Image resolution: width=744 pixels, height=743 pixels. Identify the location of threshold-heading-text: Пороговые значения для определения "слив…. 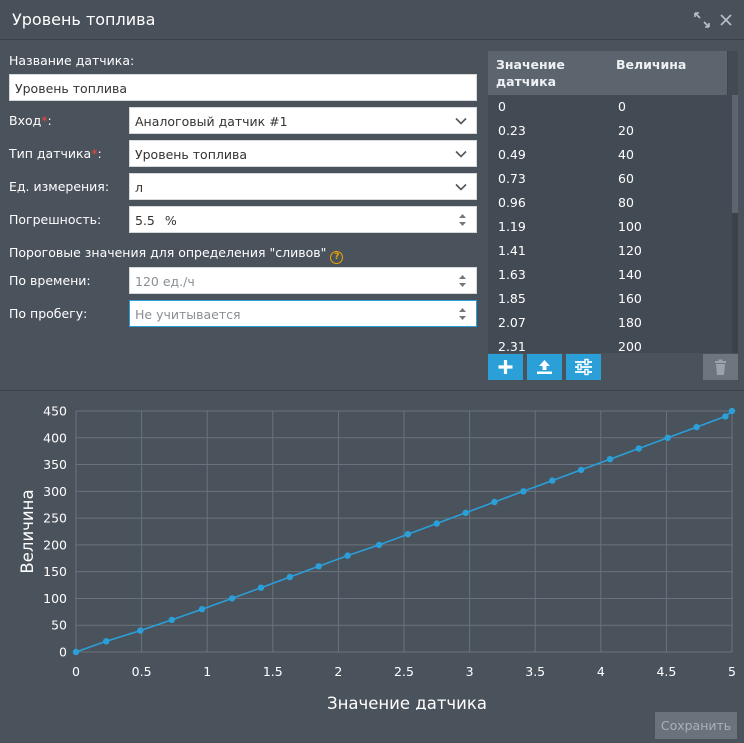
(168, 252).